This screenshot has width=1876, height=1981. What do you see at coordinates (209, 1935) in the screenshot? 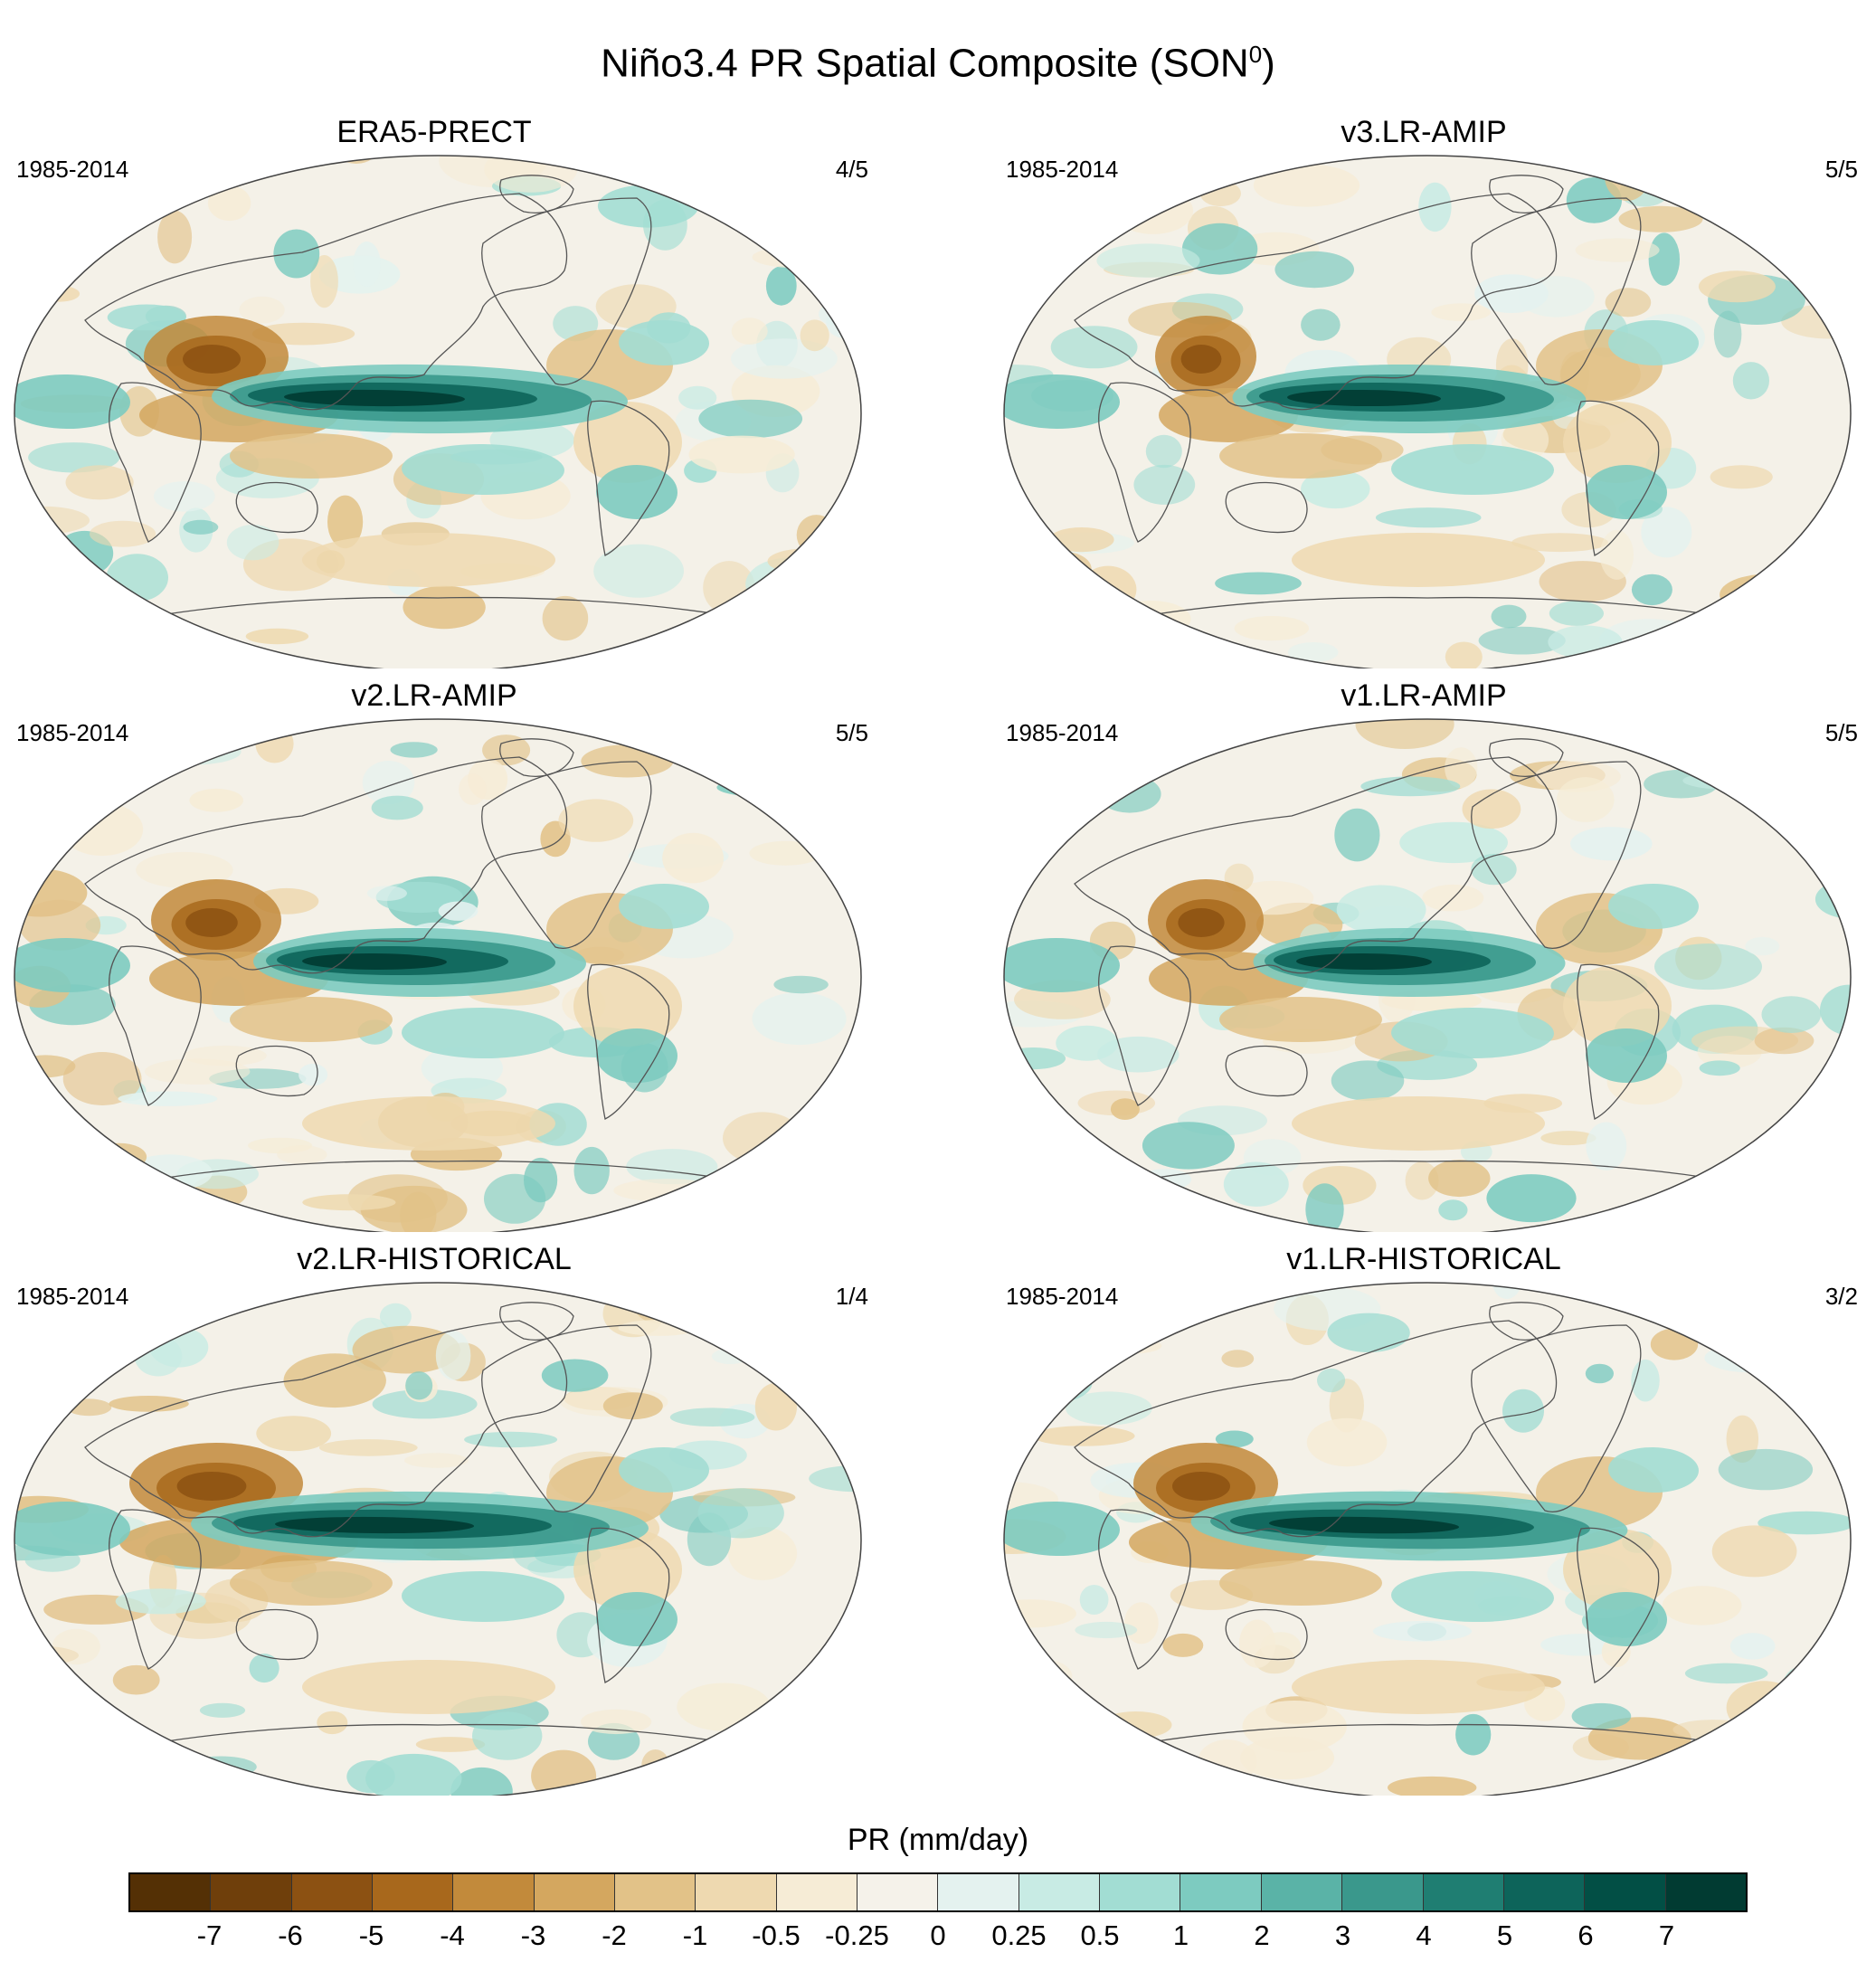
I see `colorbar-tick-label: -7` at bounding box center [209, 1935].